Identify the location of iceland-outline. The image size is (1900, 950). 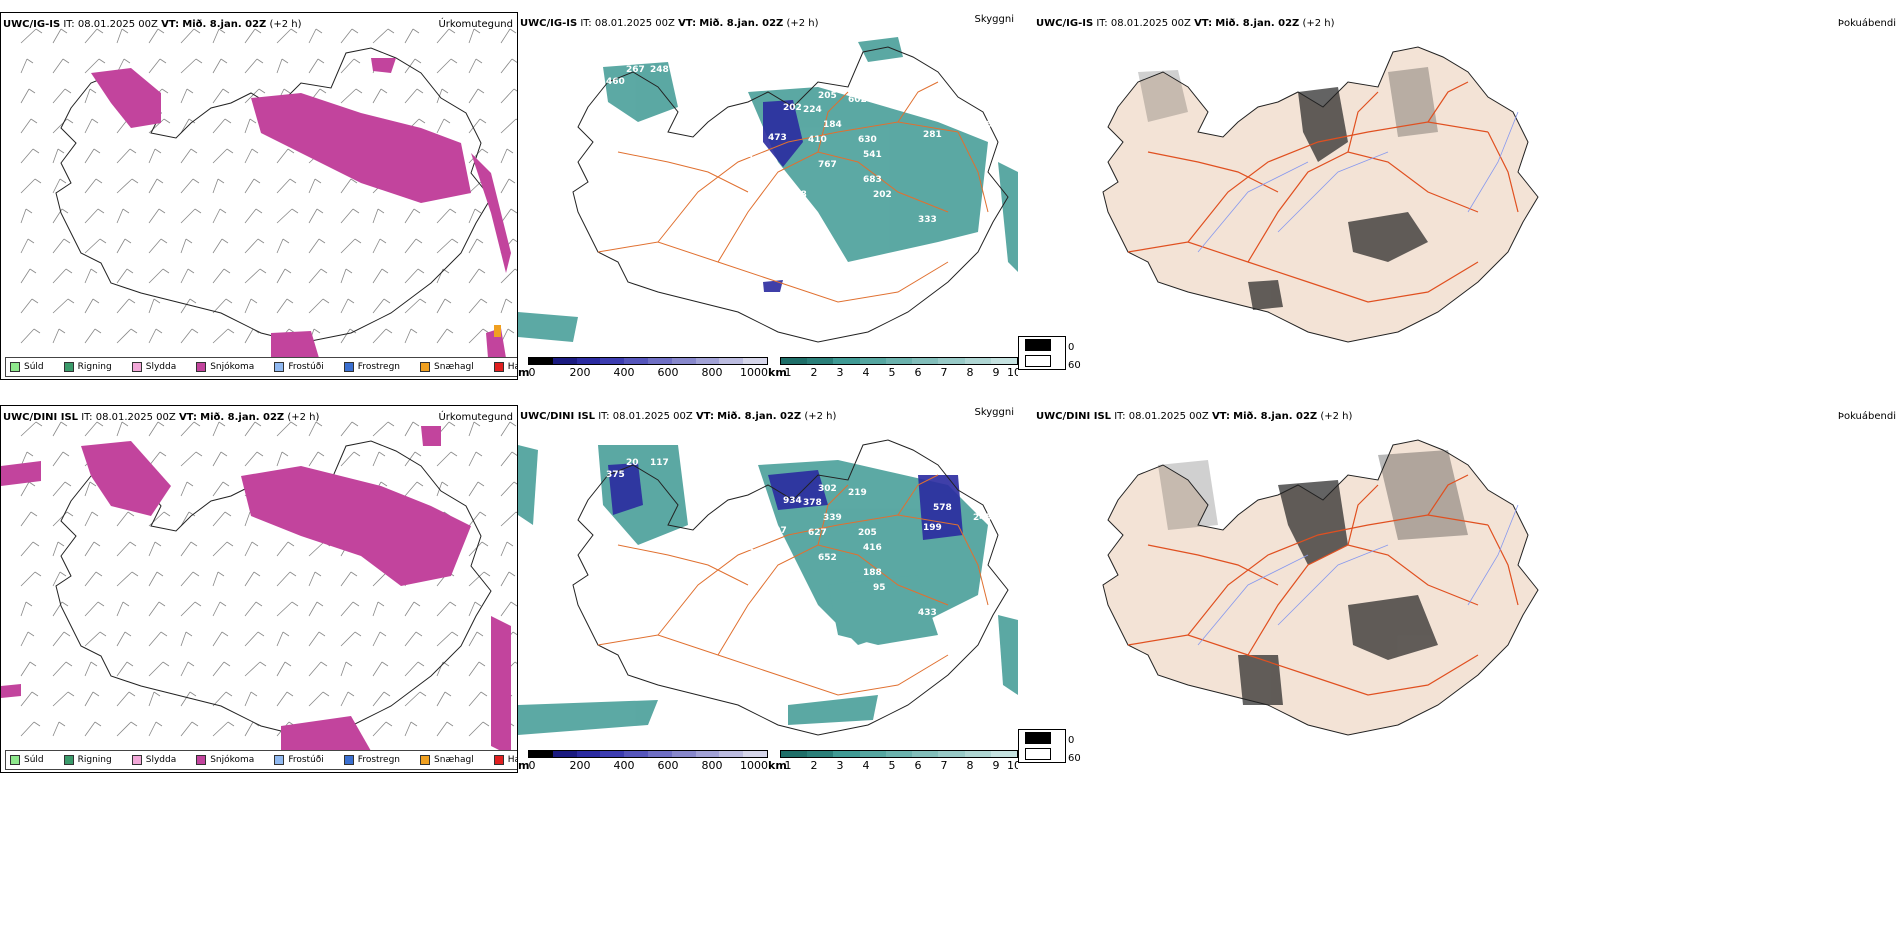
(790, 587).